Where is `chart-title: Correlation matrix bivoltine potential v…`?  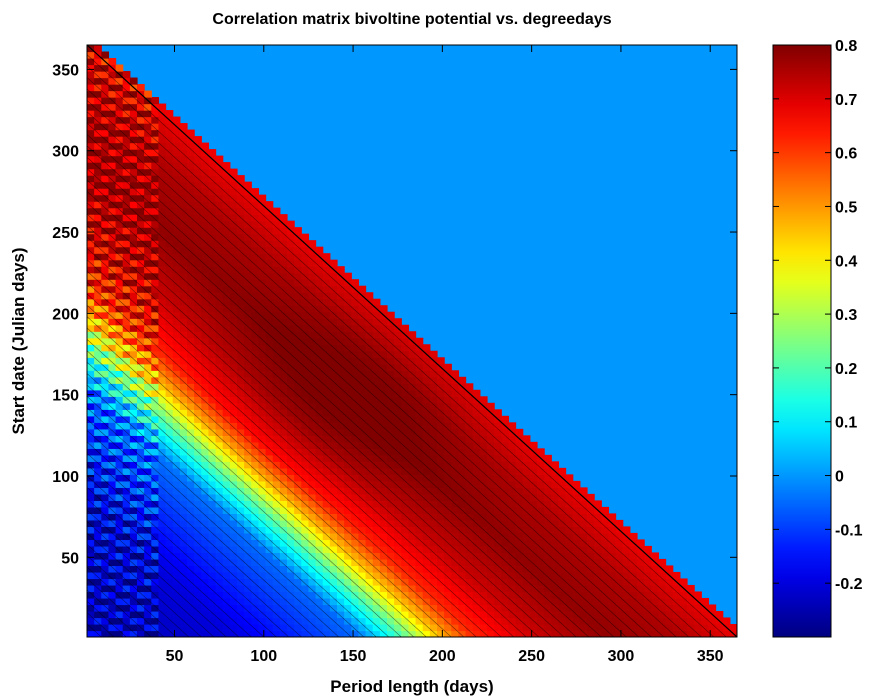 chart-title: Correlation matrix bivoltine potential v… is located at coordinates (411, 19).